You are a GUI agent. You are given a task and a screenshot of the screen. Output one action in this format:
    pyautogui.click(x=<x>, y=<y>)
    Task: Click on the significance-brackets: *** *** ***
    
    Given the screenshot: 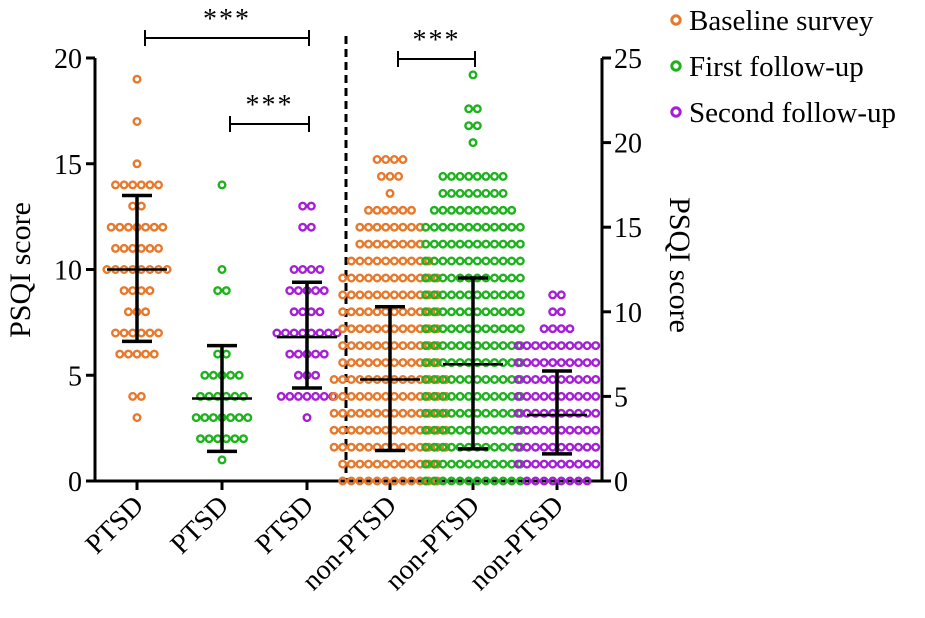 What is the action you would take?
    pyautogui.click(x=310, y=68)
    